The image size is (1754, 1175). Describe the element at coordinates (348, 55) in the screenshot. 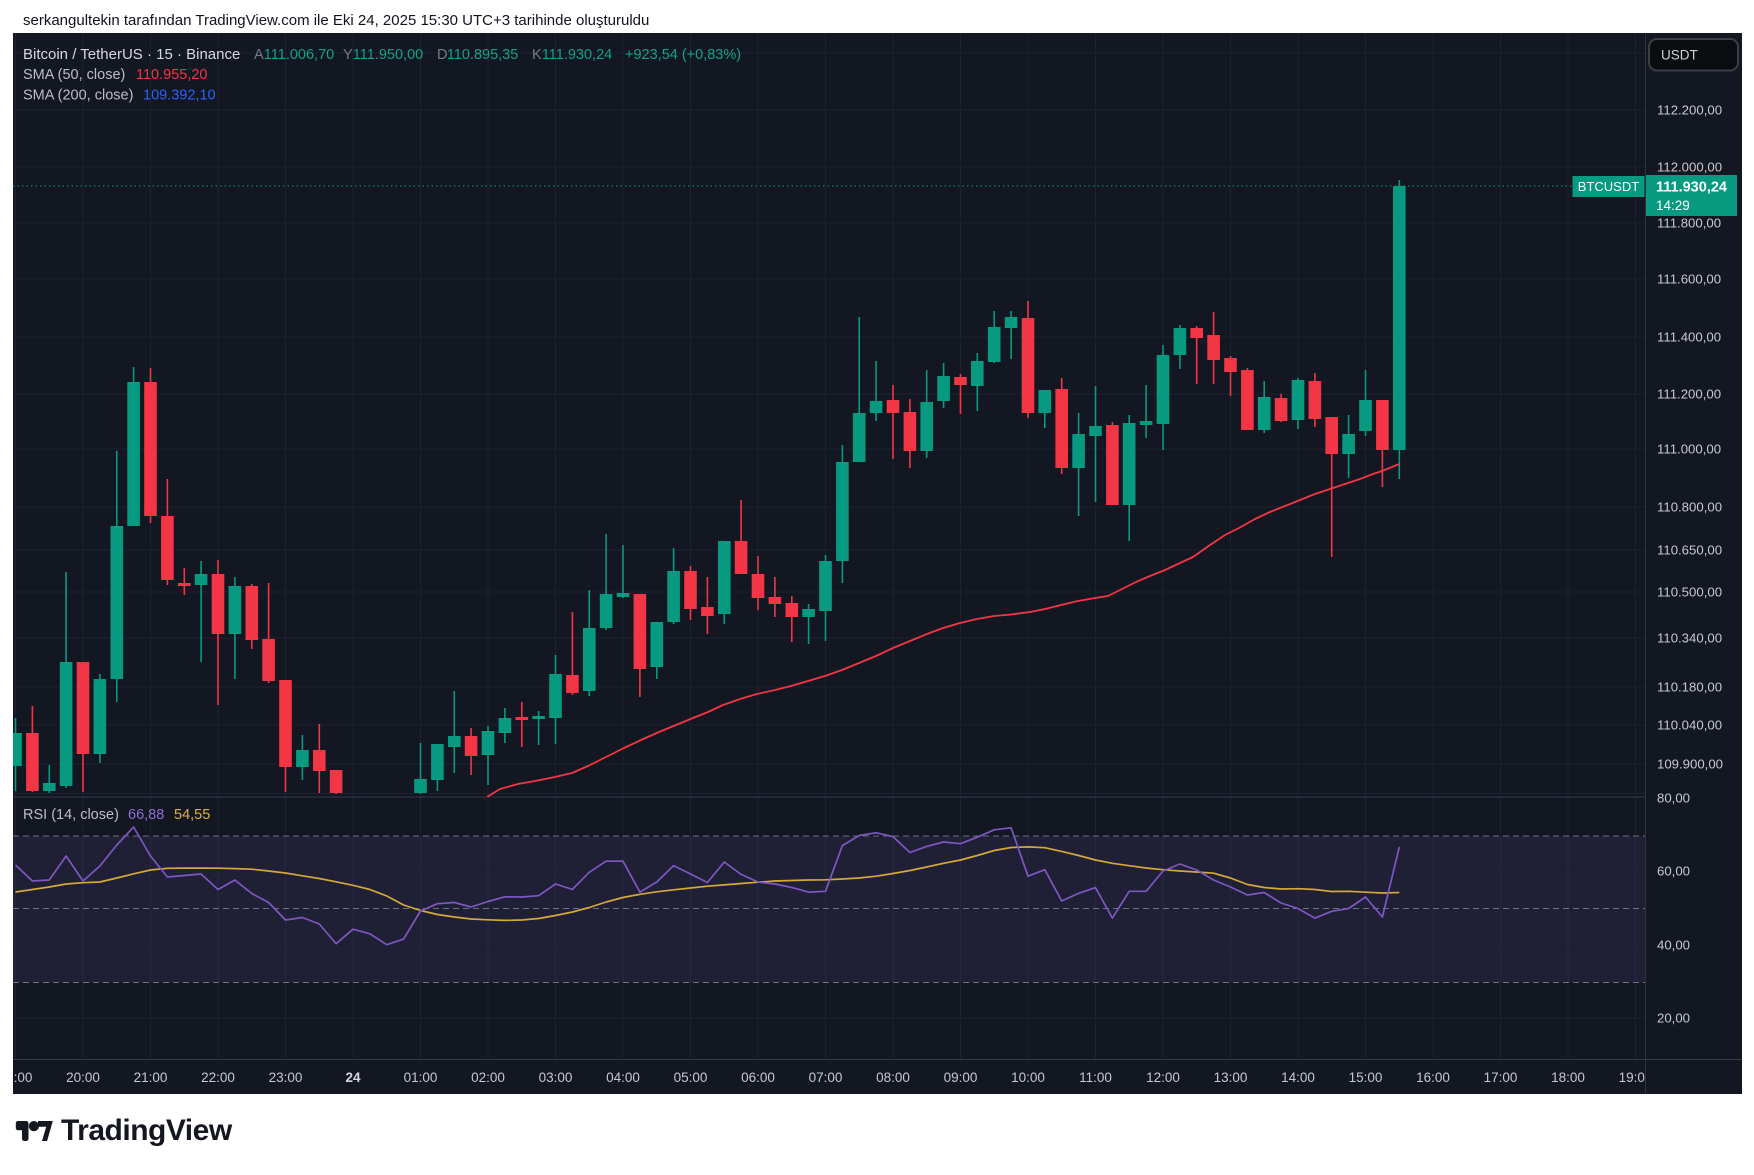

I see `svg-text: Y` at that location.